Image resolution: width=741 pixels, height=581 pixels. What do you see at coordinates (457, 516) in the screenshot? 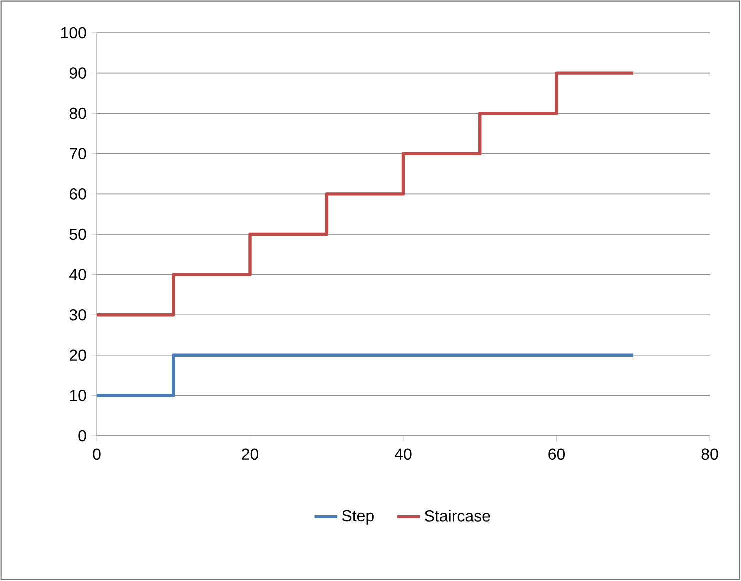
I see `legend-label: Staircase` at bounding box center [457, 516].